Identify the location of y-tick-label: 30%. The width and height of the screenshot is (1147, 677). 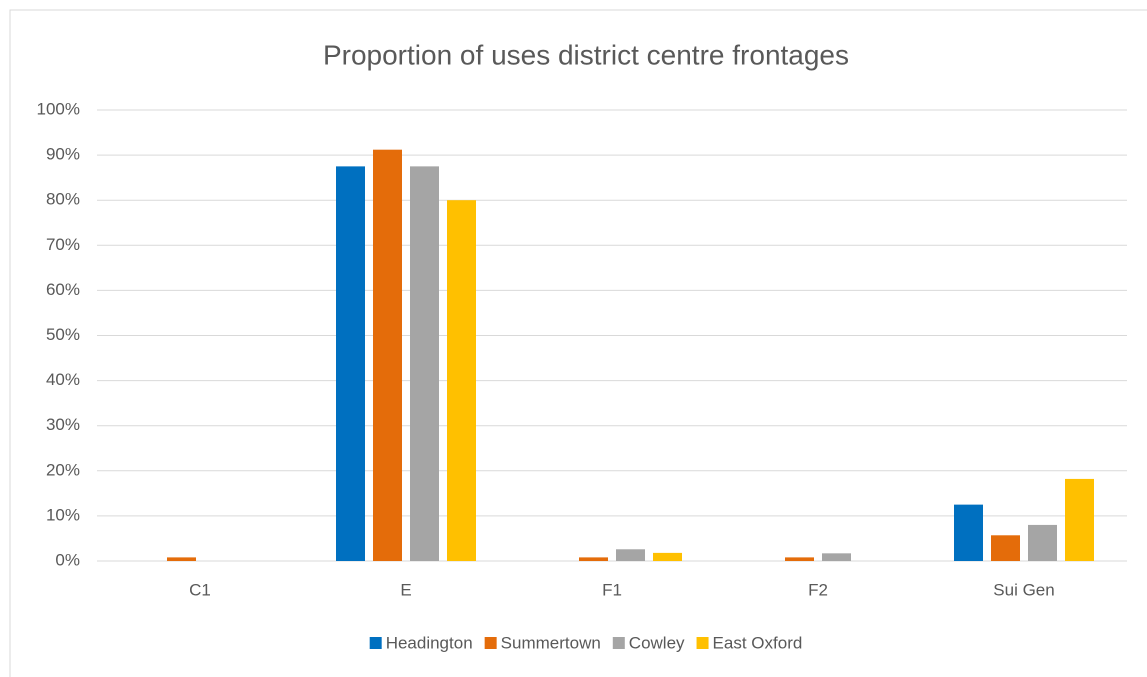
(63, 424).